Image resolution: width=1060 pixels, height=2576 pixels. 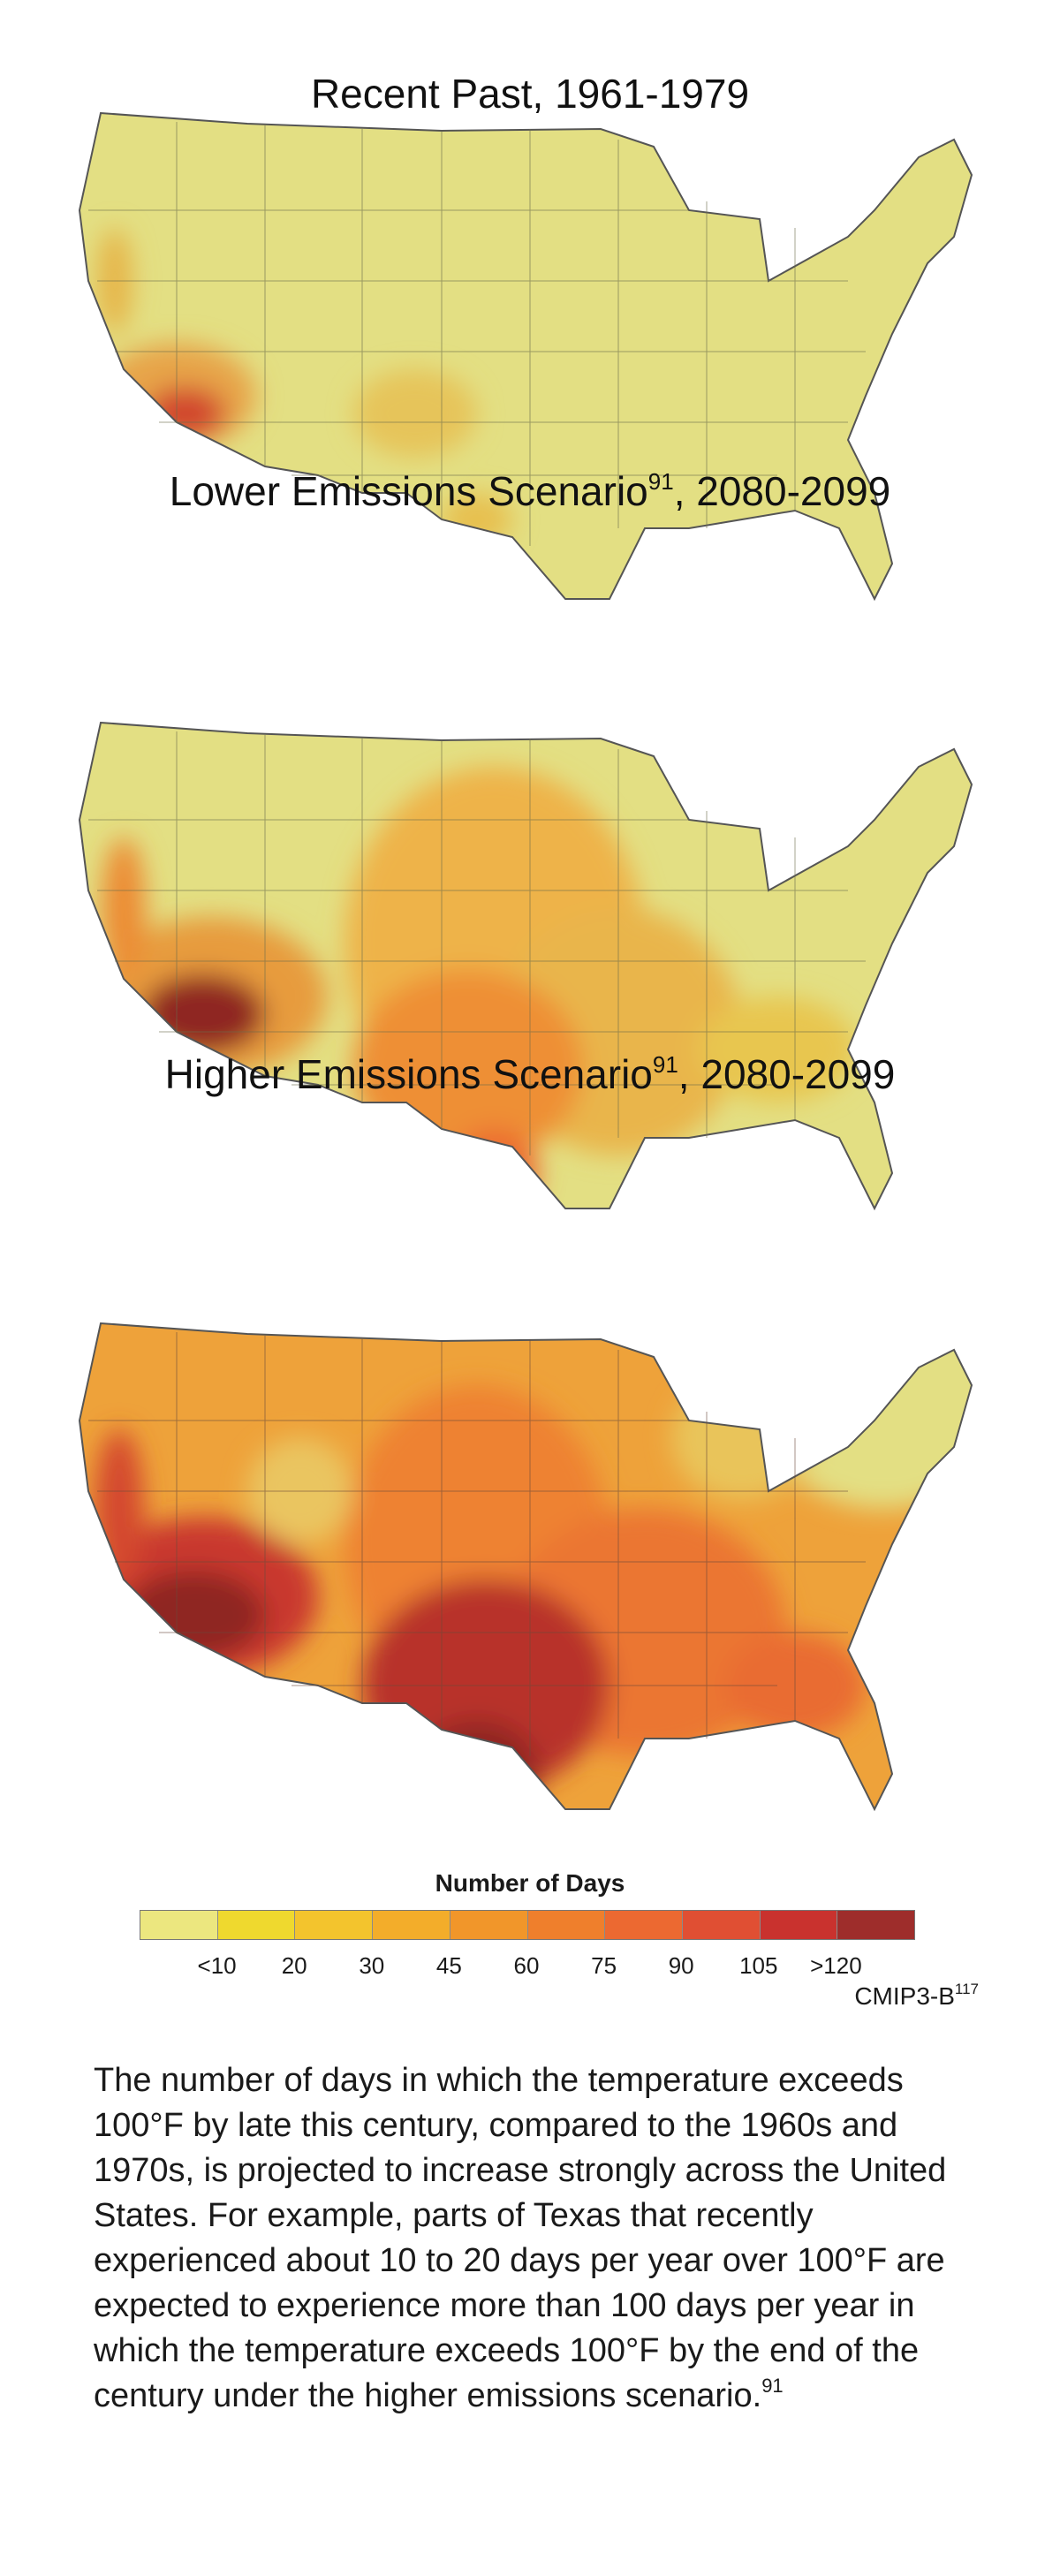 I want to click on map-title-lower: Lower Emissions Scenario91, 2080-2099, so click(x=530, y=491).